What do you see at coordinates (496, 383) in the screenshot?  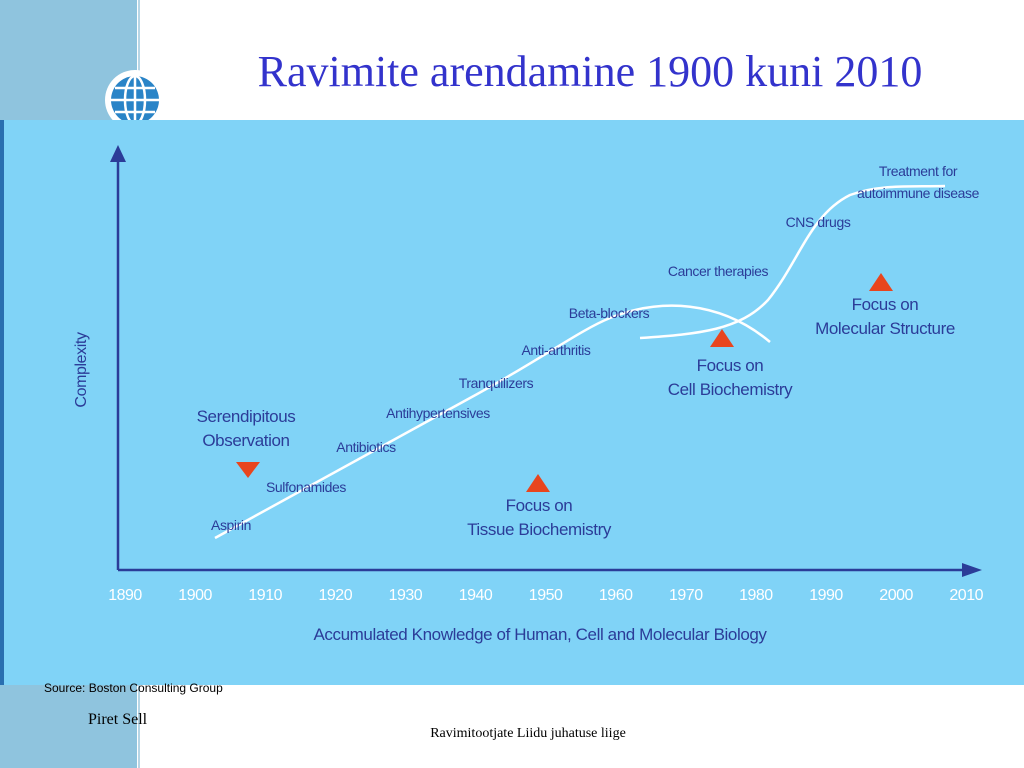 I see `milestone-label: Tranquilizers` at bounding box center [496, 383].